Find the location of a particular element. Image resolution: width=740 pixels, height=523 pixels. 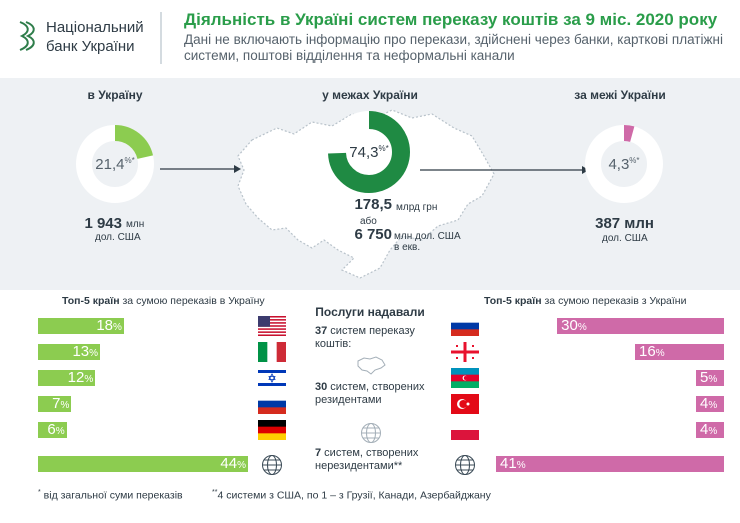

usa-flag is located at coordinates (272, 326).